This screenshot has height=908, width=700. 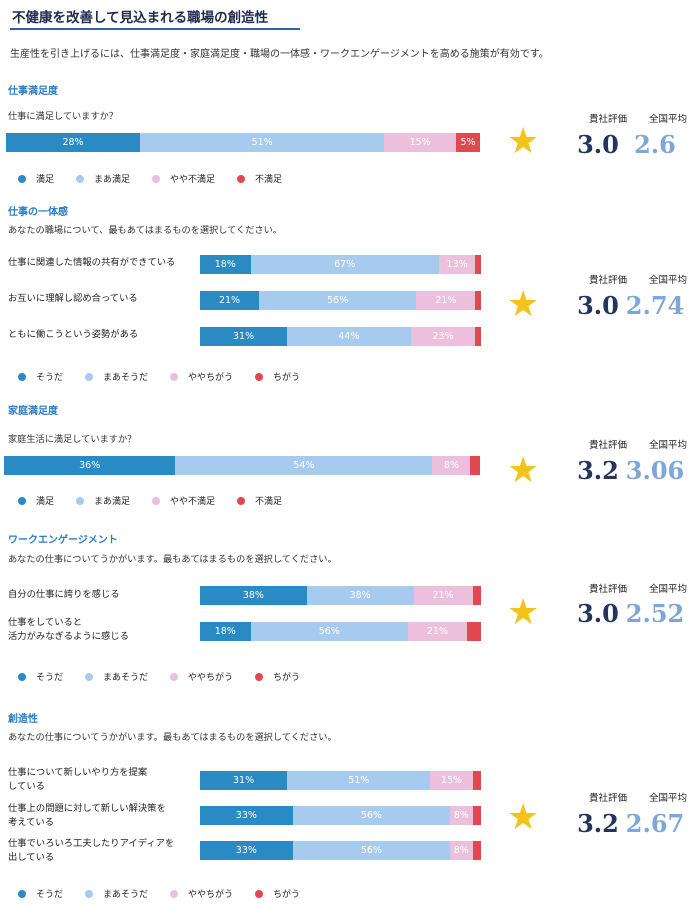 I want to click on bar-segment-1: 21%, so click(x=229, y=300).